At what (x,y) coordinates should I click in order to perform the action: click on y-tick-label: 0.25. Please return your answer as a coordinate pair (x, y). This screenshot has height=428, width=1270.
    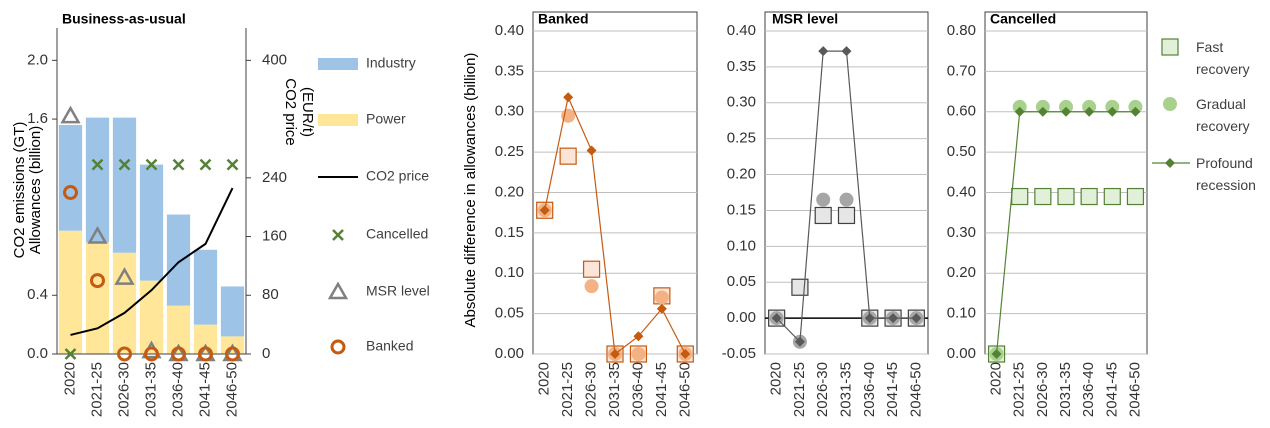
    Looking at the image, I should click on (741, 138).